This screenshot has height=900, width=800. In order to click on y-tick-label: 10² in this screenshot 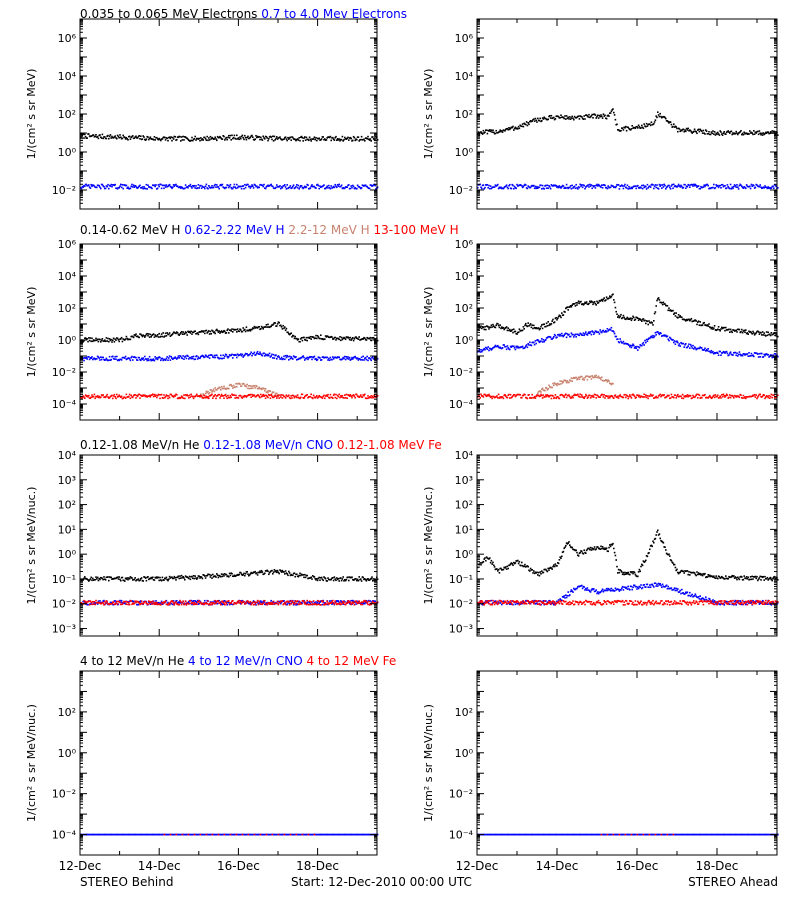, I will do `click(67, 308)`.